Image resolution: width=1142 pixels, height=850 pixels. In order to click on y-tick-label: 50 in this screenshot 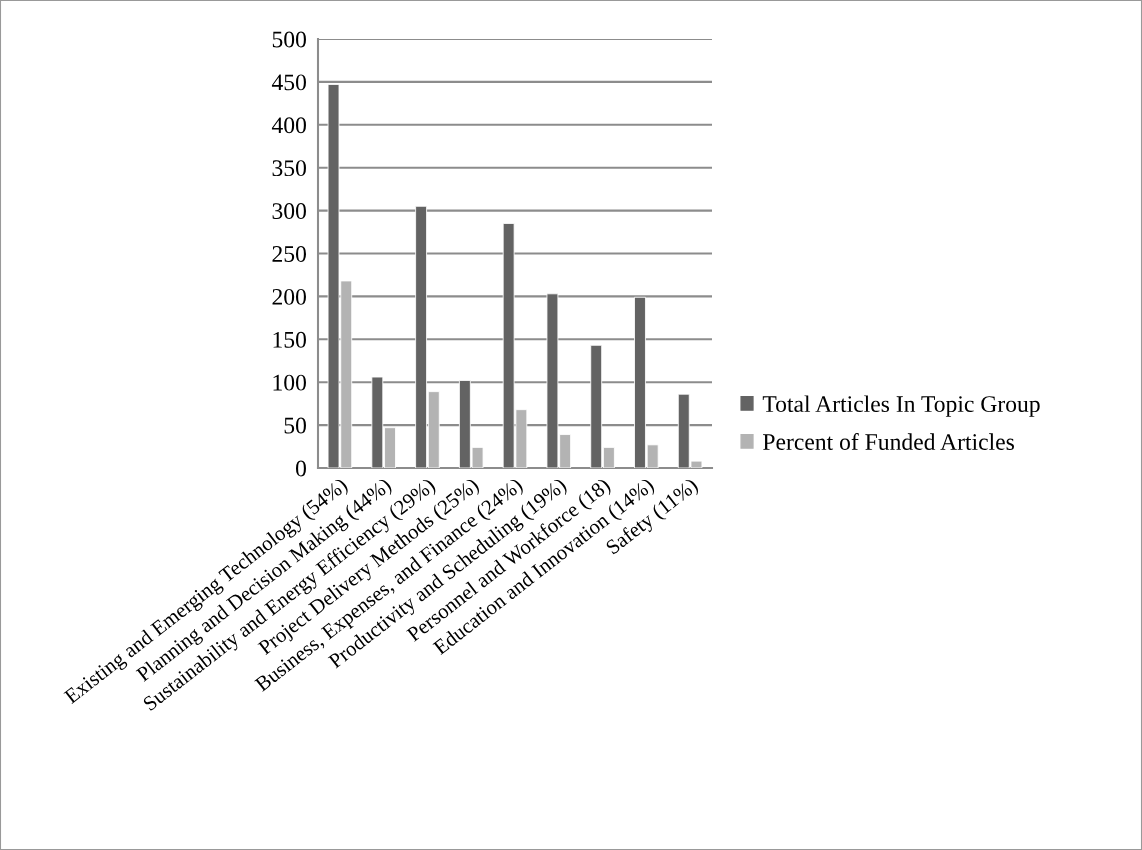, I will do `click(295, 425)`.